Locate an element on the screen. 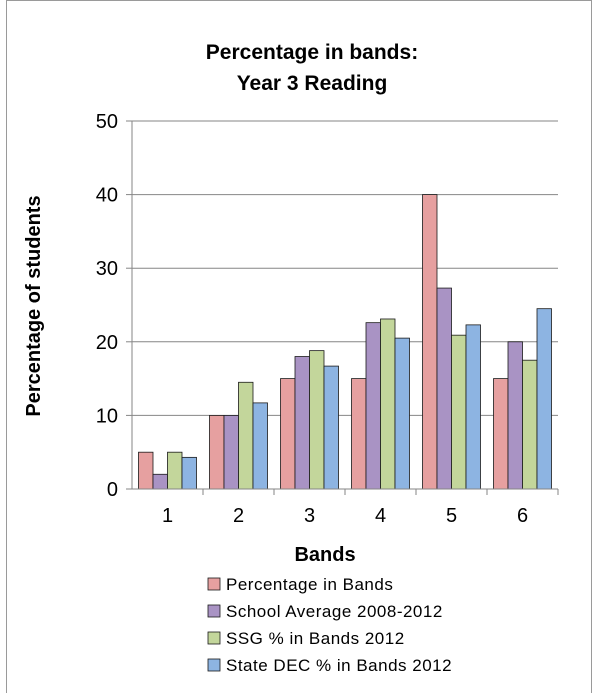  y-tick-label: 30 is located at coordinates (107, 269).